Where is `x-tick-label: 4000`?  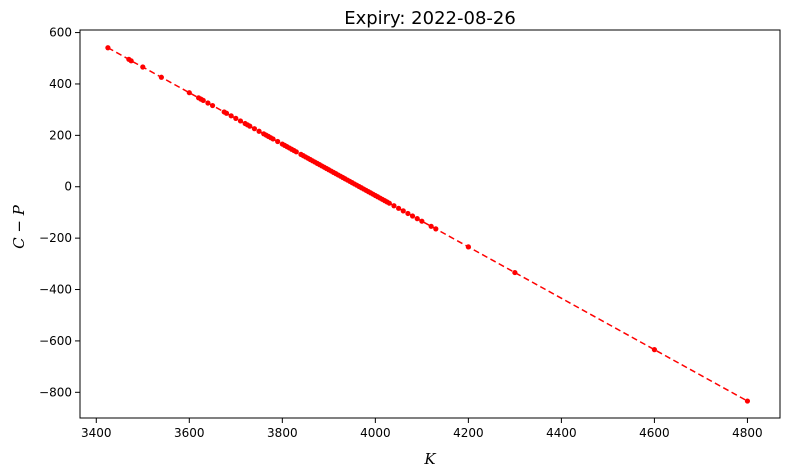
x-tick-label: 4000 is located at coordinates (375, 433).